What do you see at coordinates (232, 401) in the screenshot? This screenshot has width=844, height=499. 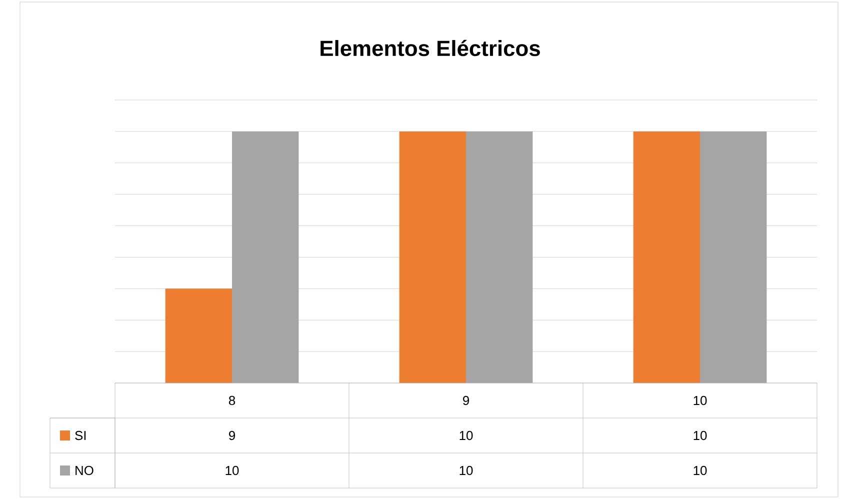 I see `x-tick-label: 8` at bounding box center [232, 401].